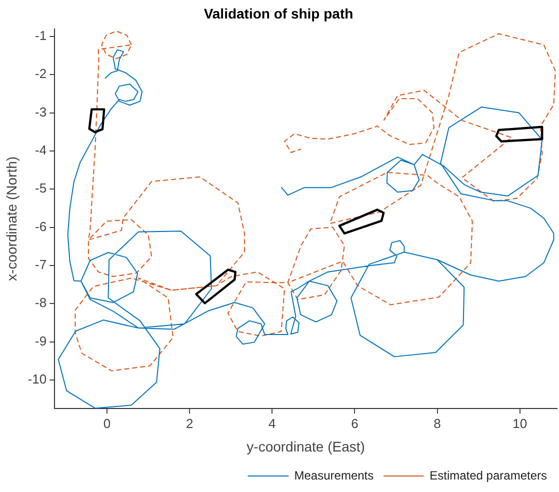  Describe the element at coordinates (41, 150) in the screenshot. I see `y-tick-label: -4` at that location.